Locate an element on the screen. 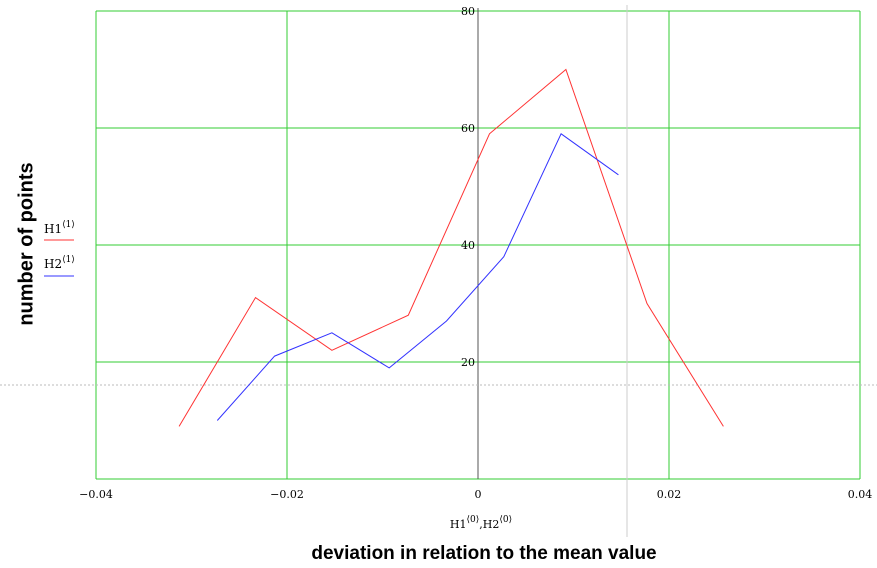  x-tick-label: −0.02 is located at coordinates (287, 494).